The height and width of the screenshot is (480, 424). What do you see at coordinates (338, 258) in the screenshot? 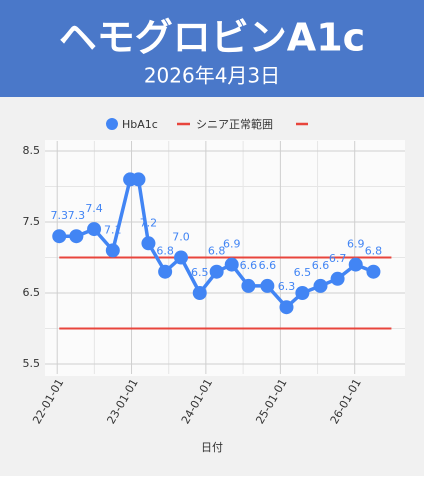
I see `data-label: 6.7` at bounding box center [338, 258].